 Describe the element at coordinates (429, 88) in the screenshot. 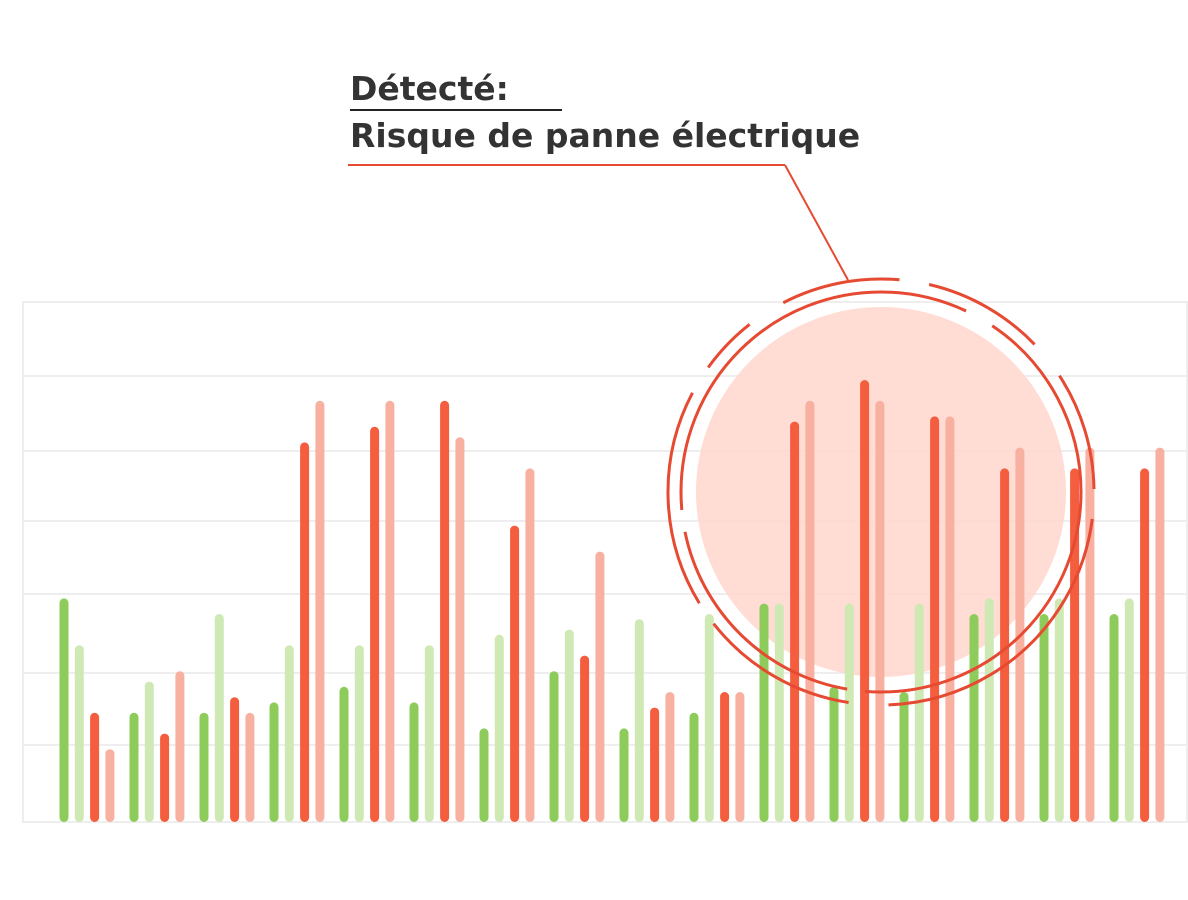

I see `chart-title: Détecté:` at that location.